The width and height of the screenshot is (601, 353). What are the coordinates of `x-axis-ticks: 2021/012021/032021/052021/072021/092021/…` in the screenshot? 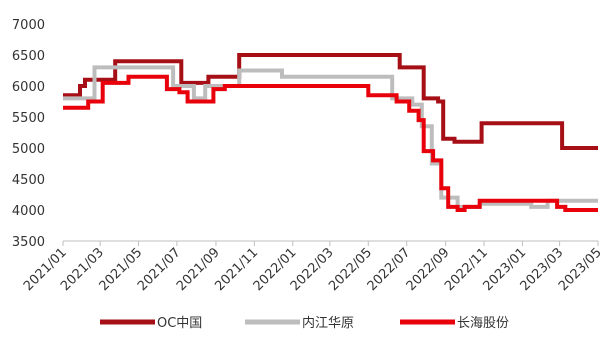 It's located at (311, 267).